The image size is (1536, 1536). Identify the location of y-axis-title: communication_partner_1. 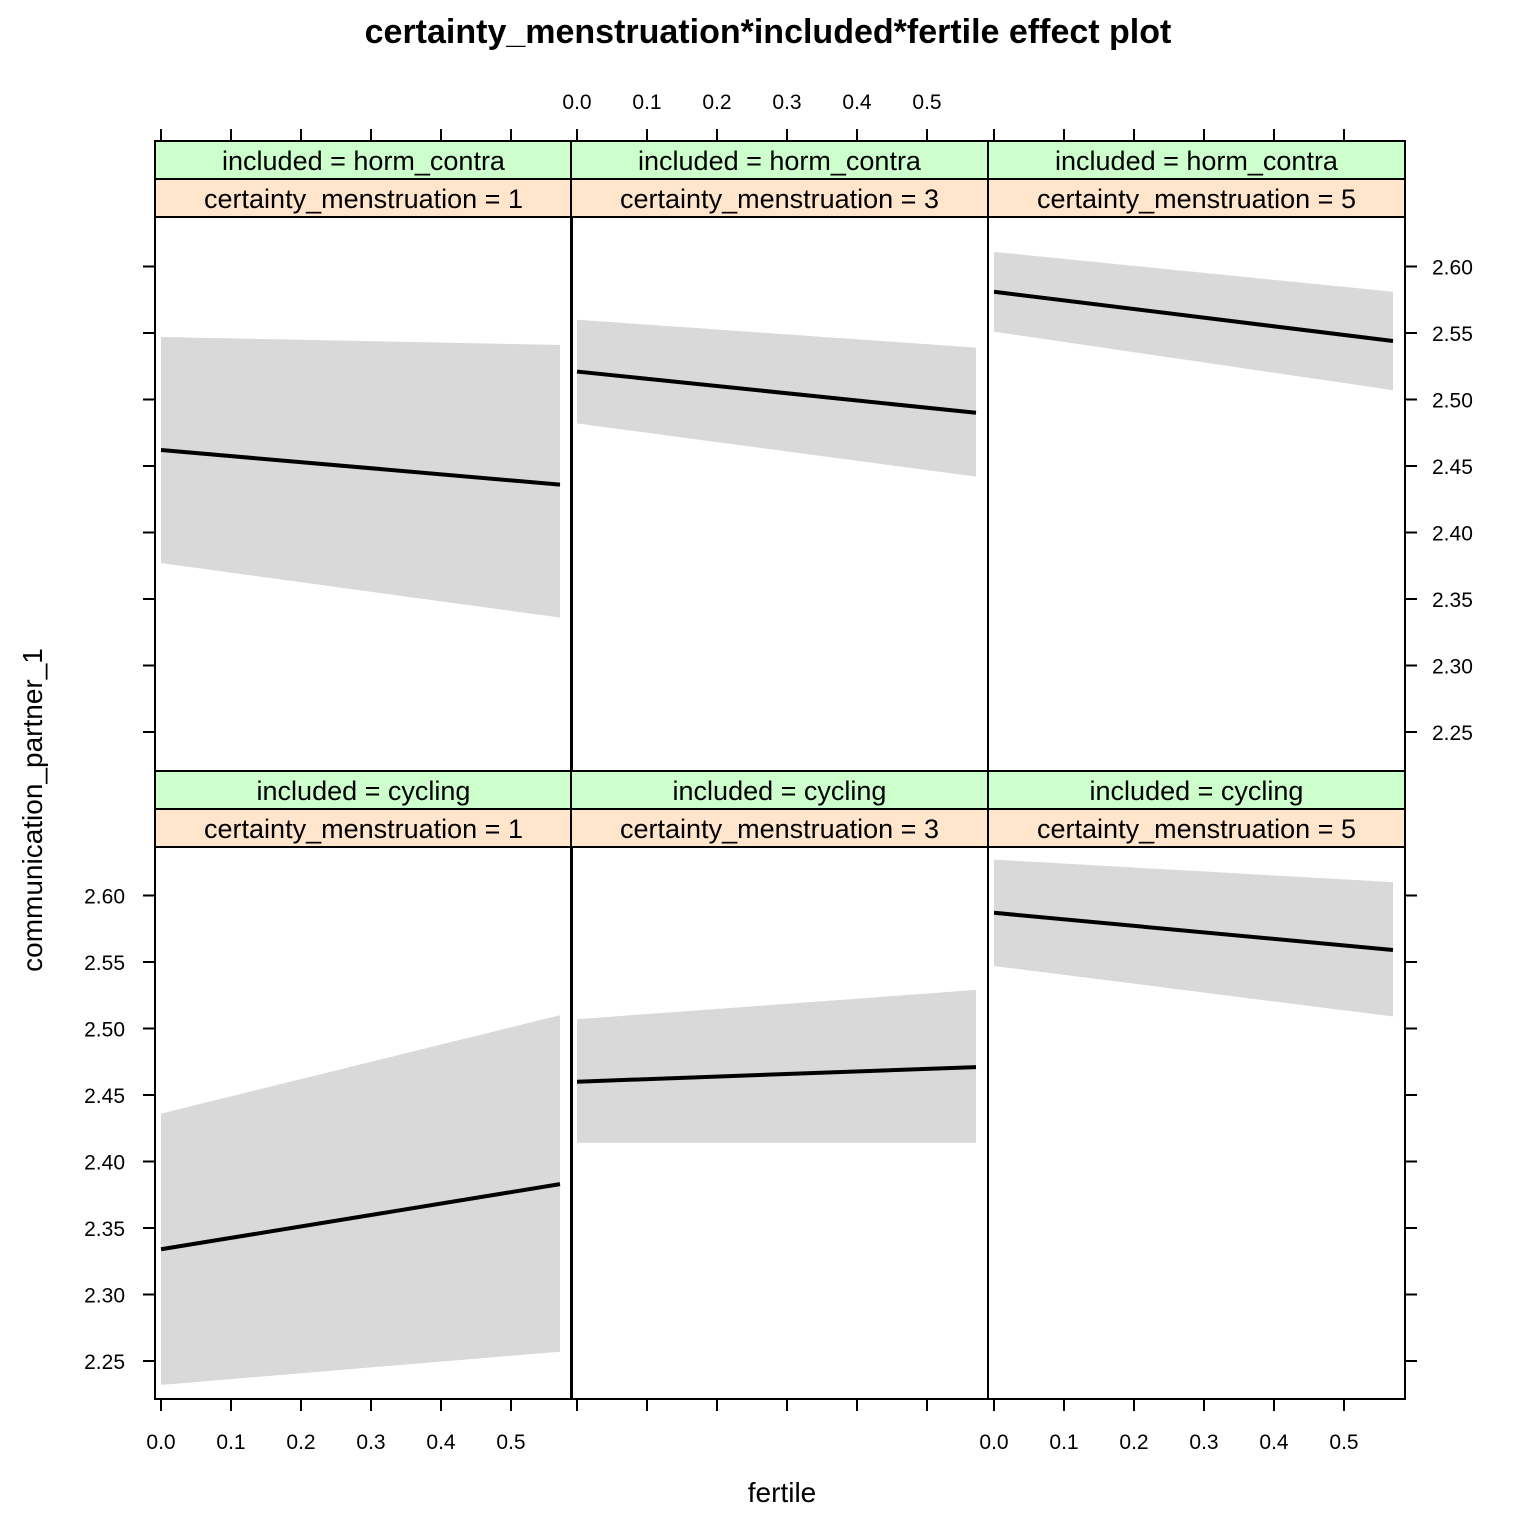
(32, 810).